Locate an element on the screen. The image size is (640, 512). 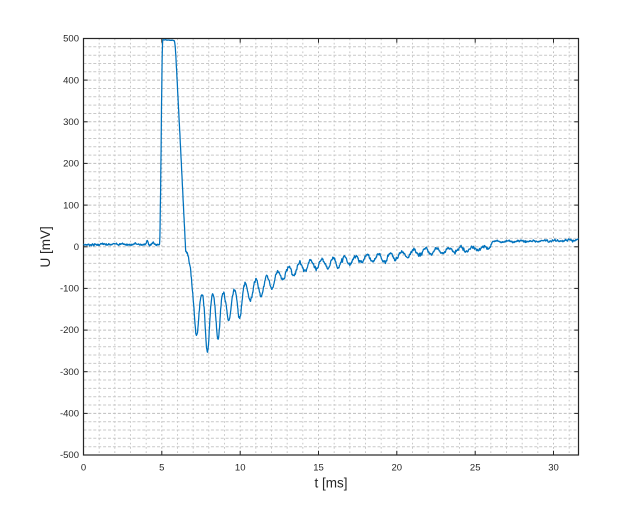
svg-text: -500 is located at coordinates (69, 455).